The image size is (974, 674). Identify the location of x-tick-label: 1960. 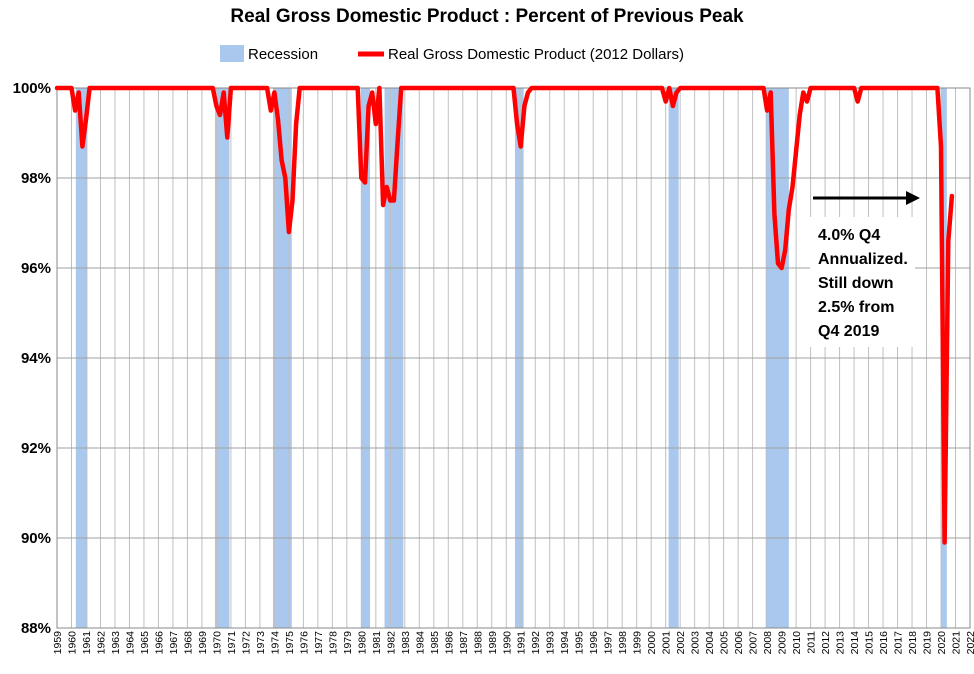
(72, 643).